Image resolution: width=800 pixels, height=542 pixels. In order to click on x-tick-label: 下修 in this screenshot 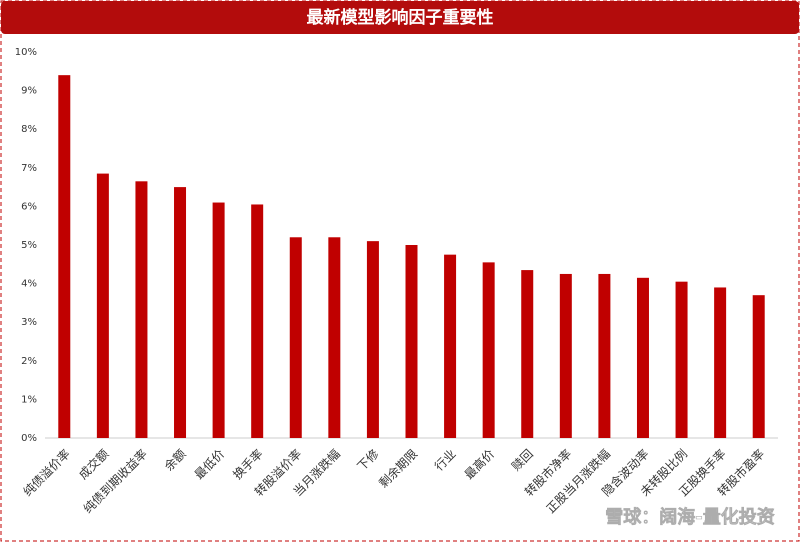, I will do `click(368, 460)`.